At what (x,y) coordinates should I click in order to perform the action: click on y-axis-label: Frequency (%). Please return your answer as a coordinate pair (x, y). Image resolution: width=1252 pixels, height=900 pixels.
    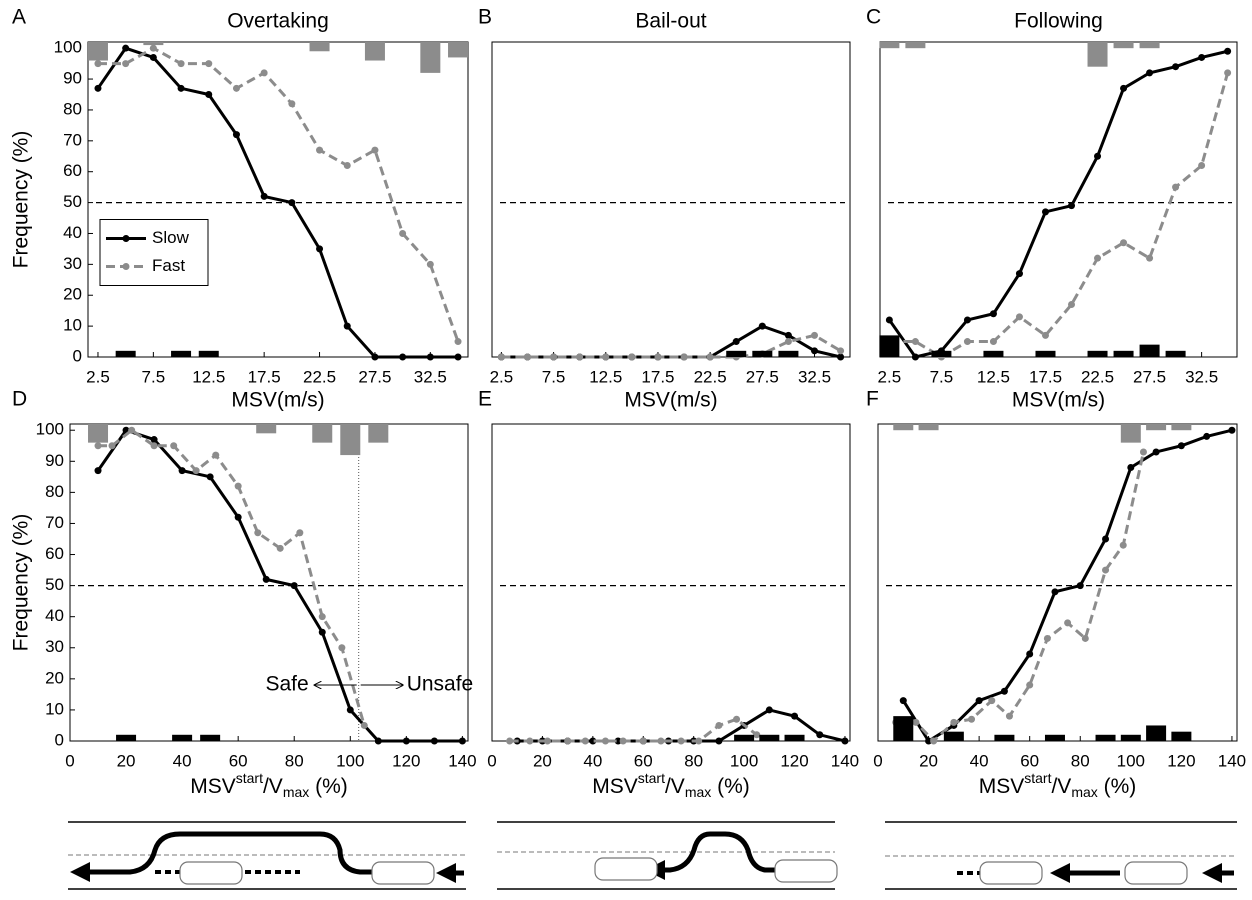
    Looking at the image, I should click on (21, 583).